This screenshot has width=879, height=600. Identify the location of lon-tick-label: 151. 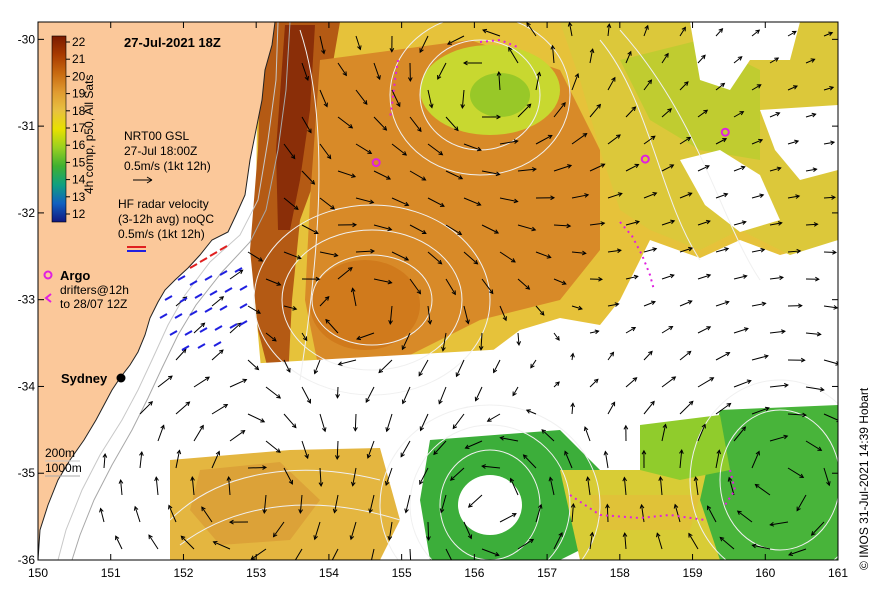
(111, 573).